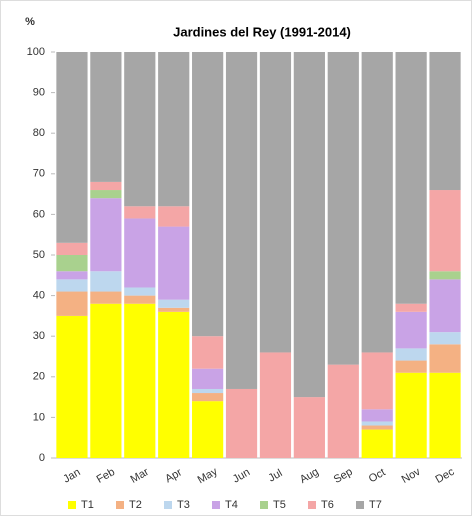 The height and width of the screenshot is (516, 472). I want to click on legend-label: T7, so click(375, 505).